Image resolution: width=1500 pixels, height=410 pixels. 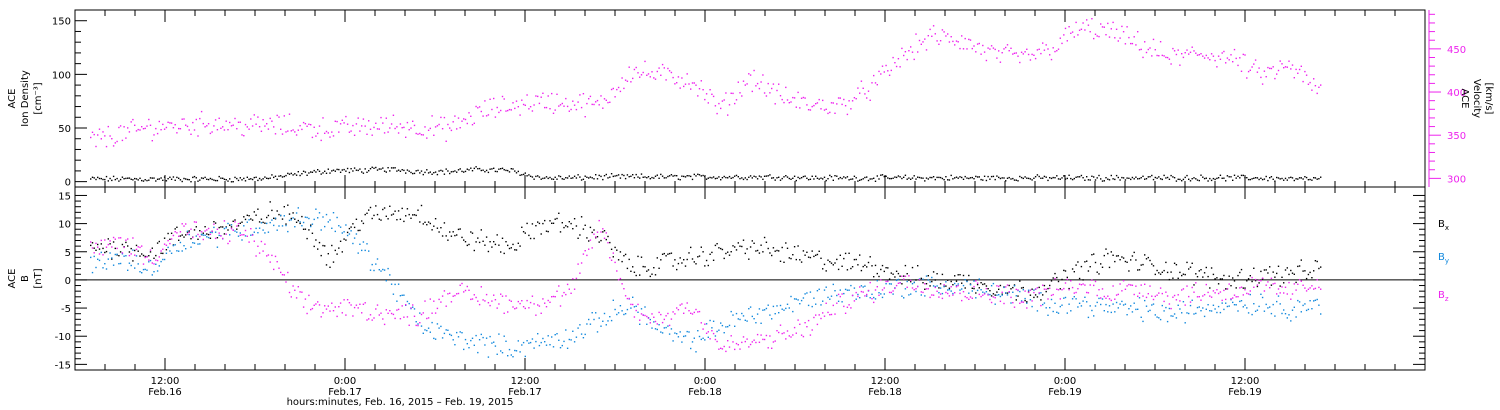 What do you see at coordinates (1443, 296) in the screenshot?
I see `legend-entry-z: Bz` at bounding box center [1443, 296].